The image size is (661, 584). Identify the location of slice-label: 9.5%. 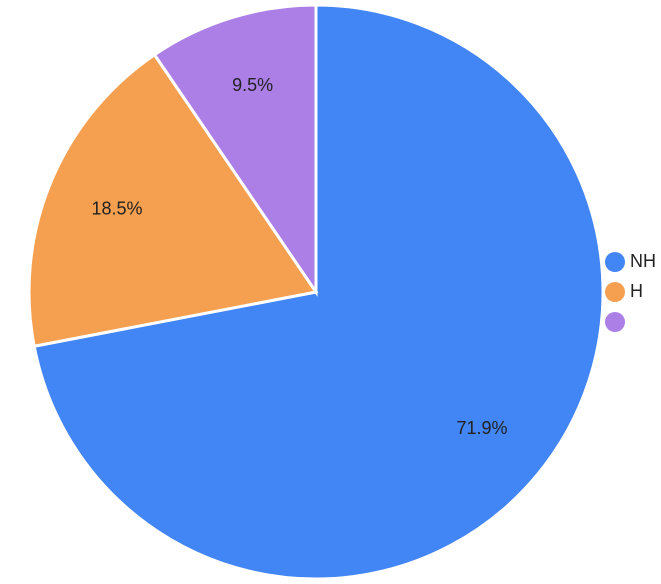
(252, 85).